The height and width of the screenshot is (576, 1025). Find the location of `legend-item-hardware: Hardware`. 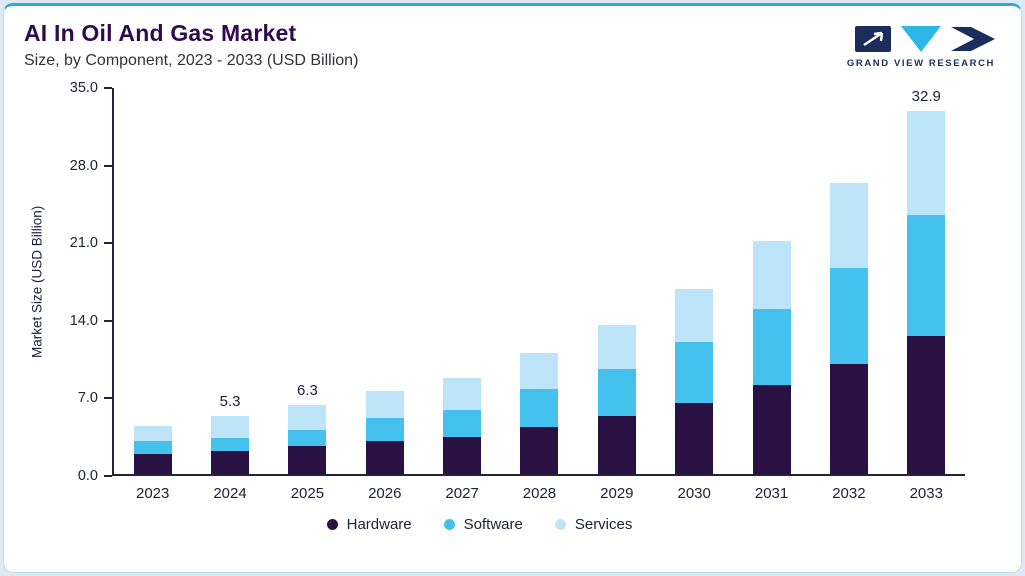

legend-item-hardware: Hardware is located at coordinates (369, 524).